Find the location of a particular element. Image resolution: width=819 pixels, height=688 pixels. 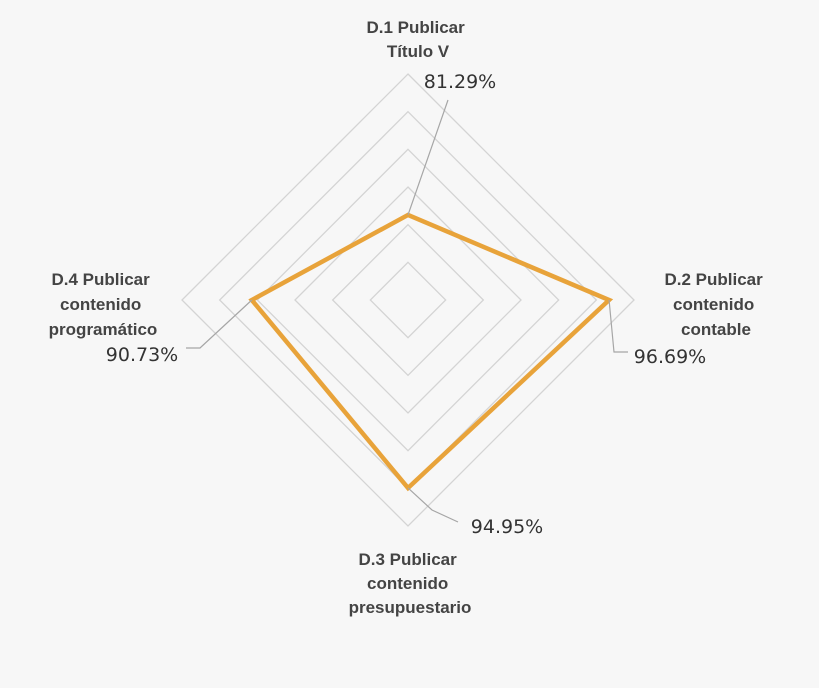

category-label-d3-line3: presupuestario is located at coordinates (410, 607).